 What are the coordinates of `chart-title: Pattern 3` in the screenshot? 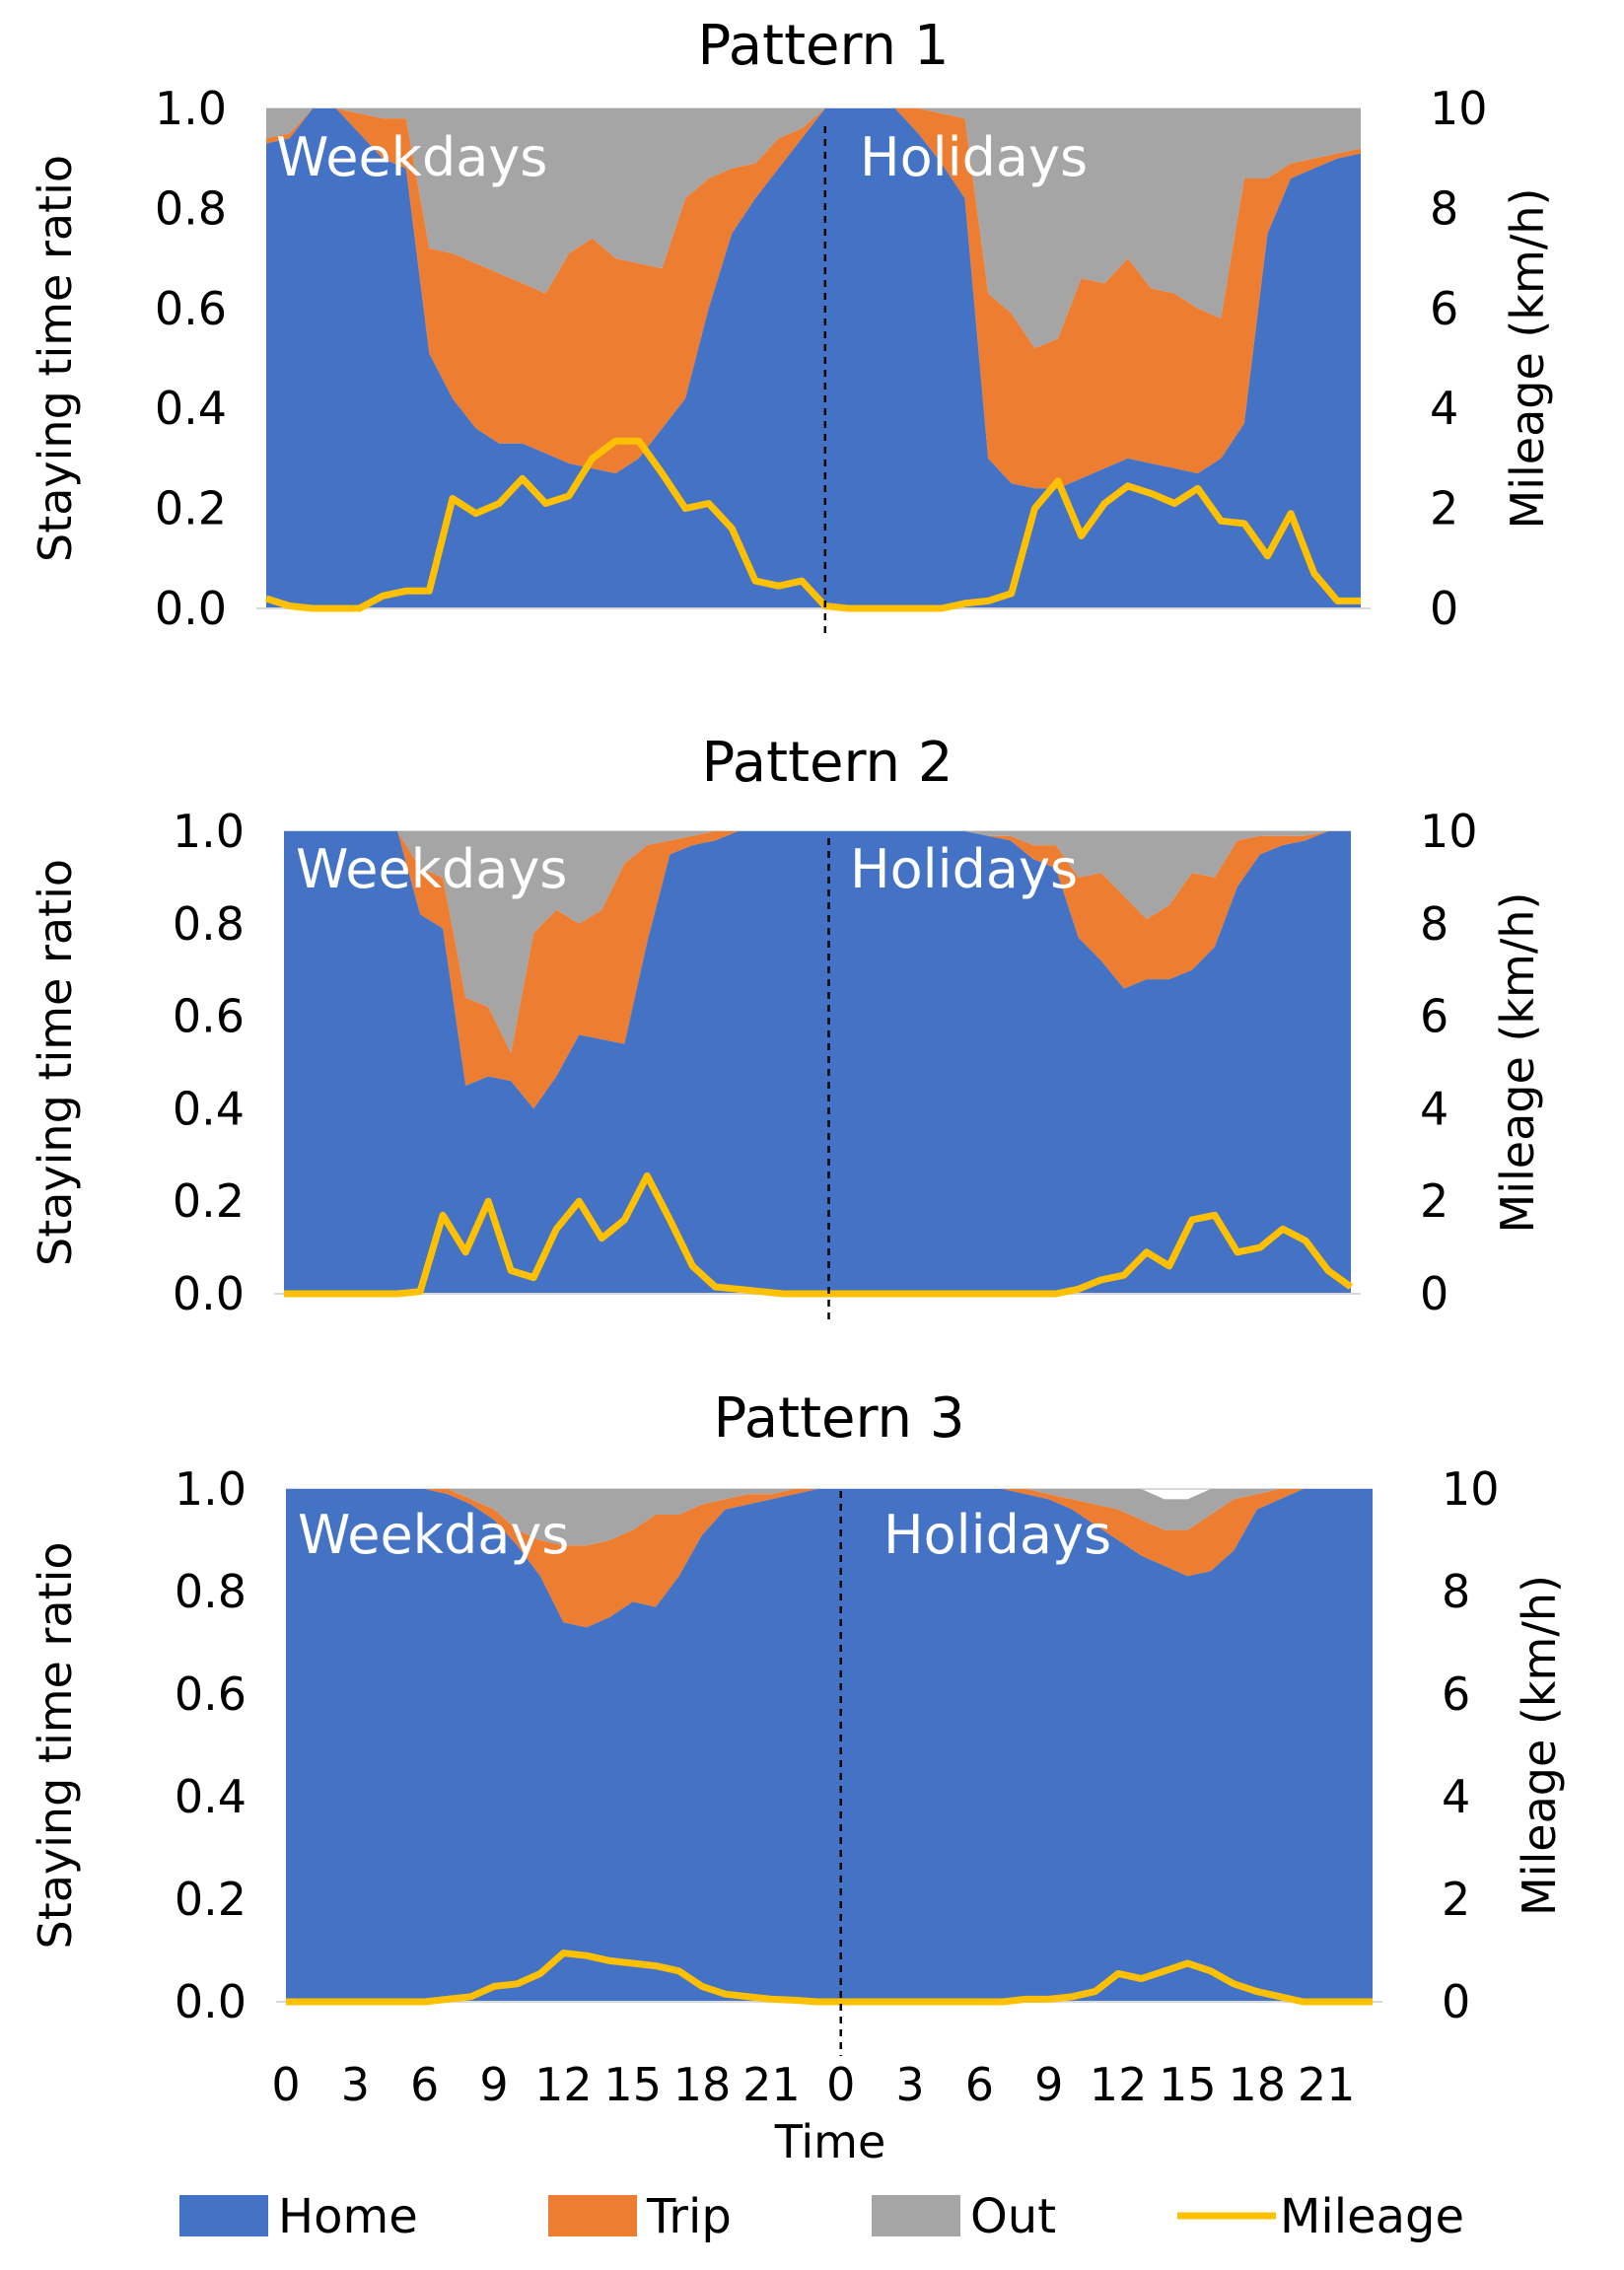 It's located at (840, 1418).